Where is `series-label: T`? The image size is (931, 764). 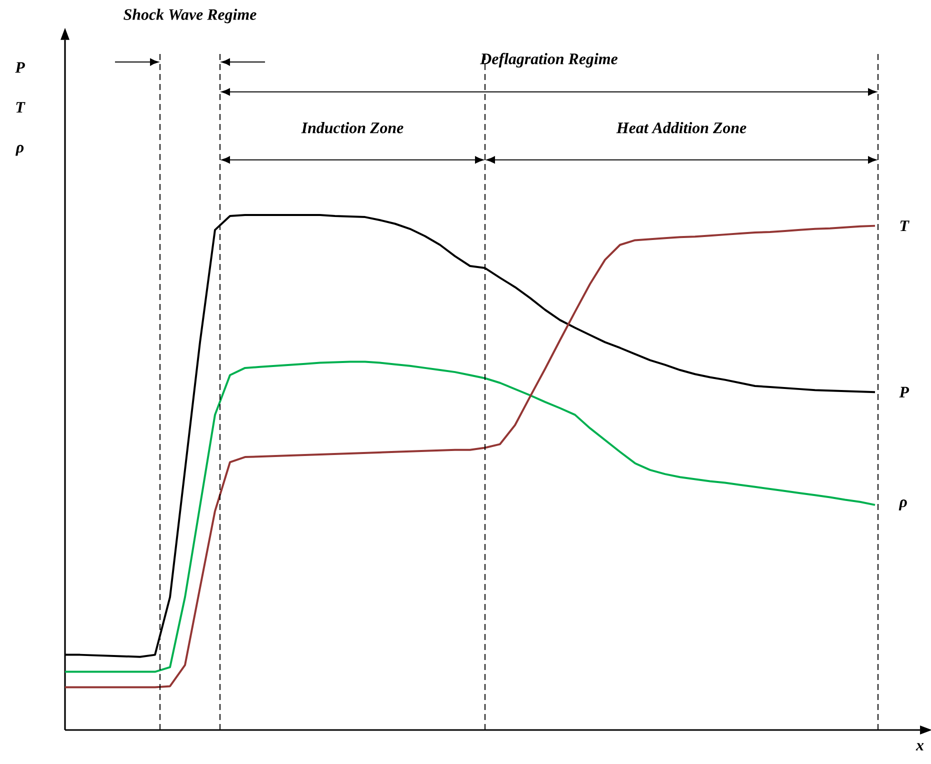 series-label: T is located at coordinates (905, 226).